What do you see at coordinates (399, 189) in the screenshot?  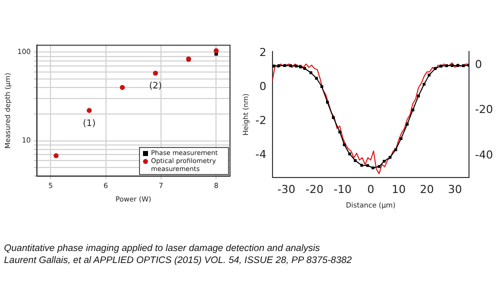 I see `x-tick-label: 10` at bounding box center [399, 189].